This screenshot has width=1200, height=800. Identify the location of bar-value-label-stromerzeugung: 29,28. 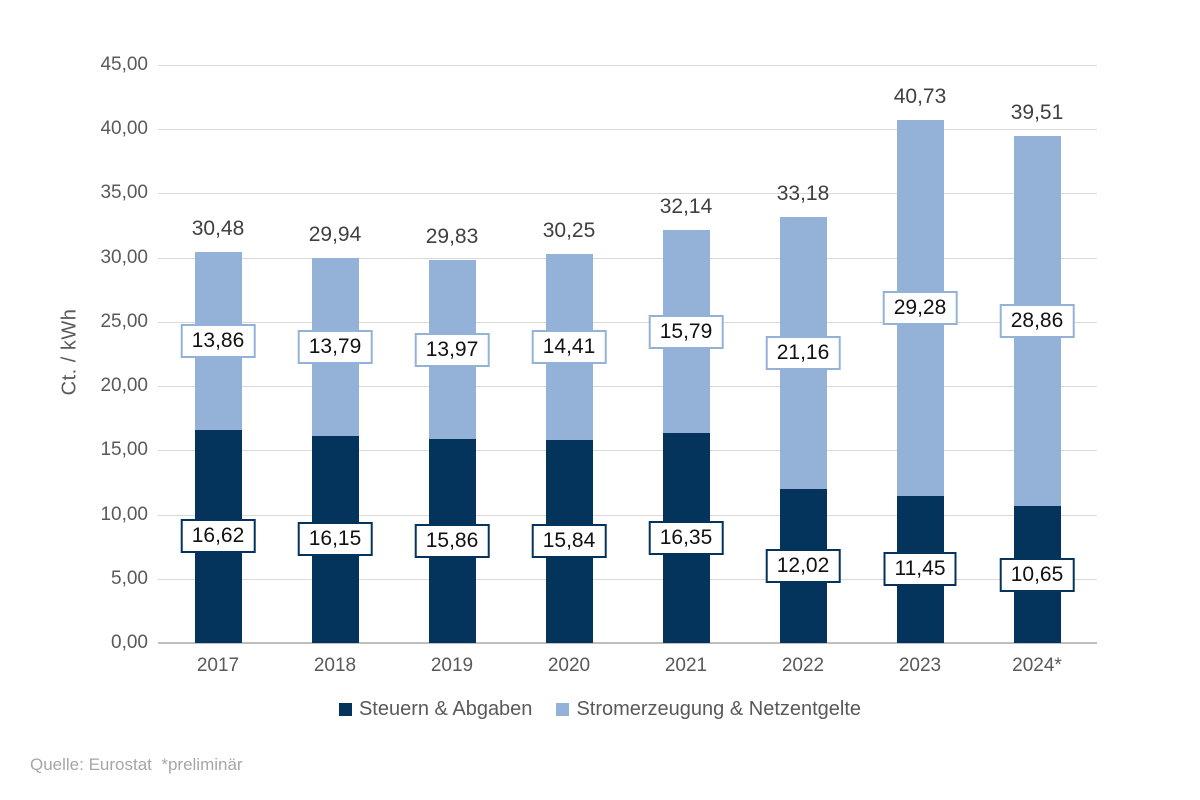
(920, 307).